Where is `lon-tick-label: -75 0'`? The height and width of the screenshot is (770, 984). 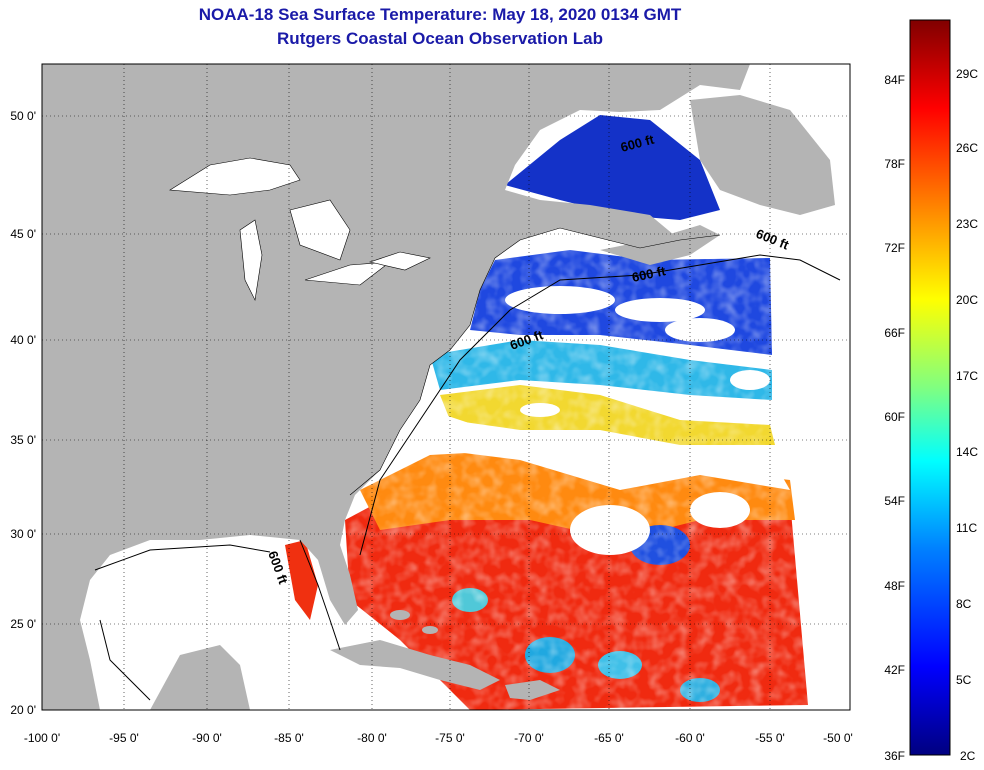
lon-tick-label: -75 0' is located at coordinates (450, 738).